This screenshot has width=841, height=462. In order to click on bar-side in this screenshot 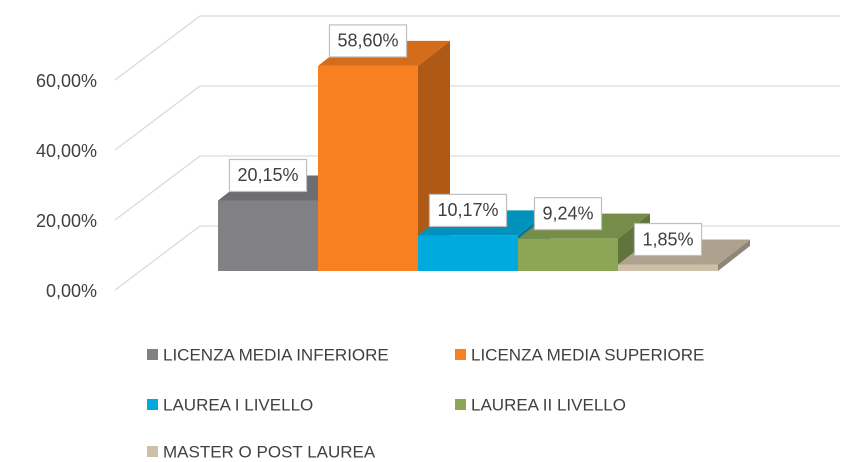, I will do `click(734, 255)`.